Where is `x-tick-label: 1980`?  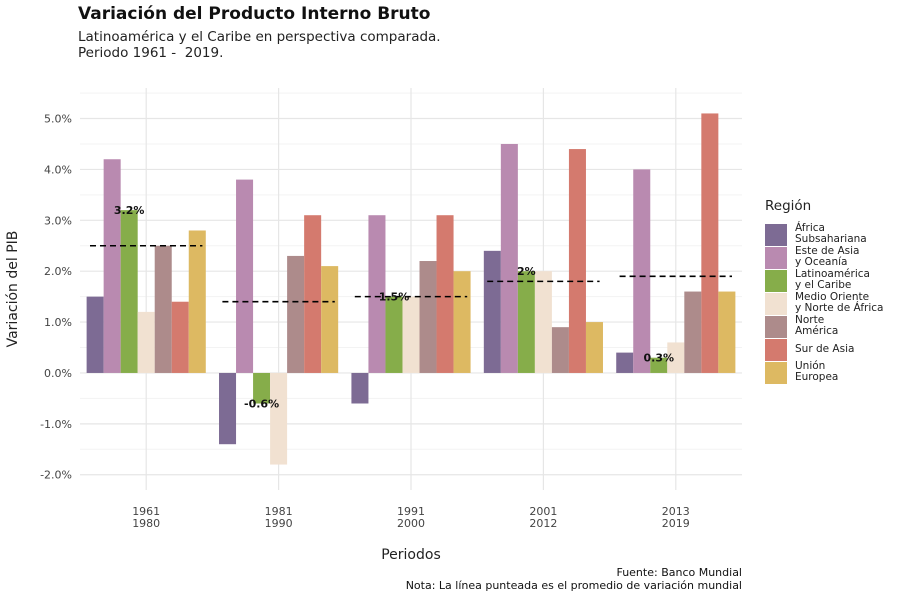
x-tick-label: 1980 is located at coordinates (146, 523).